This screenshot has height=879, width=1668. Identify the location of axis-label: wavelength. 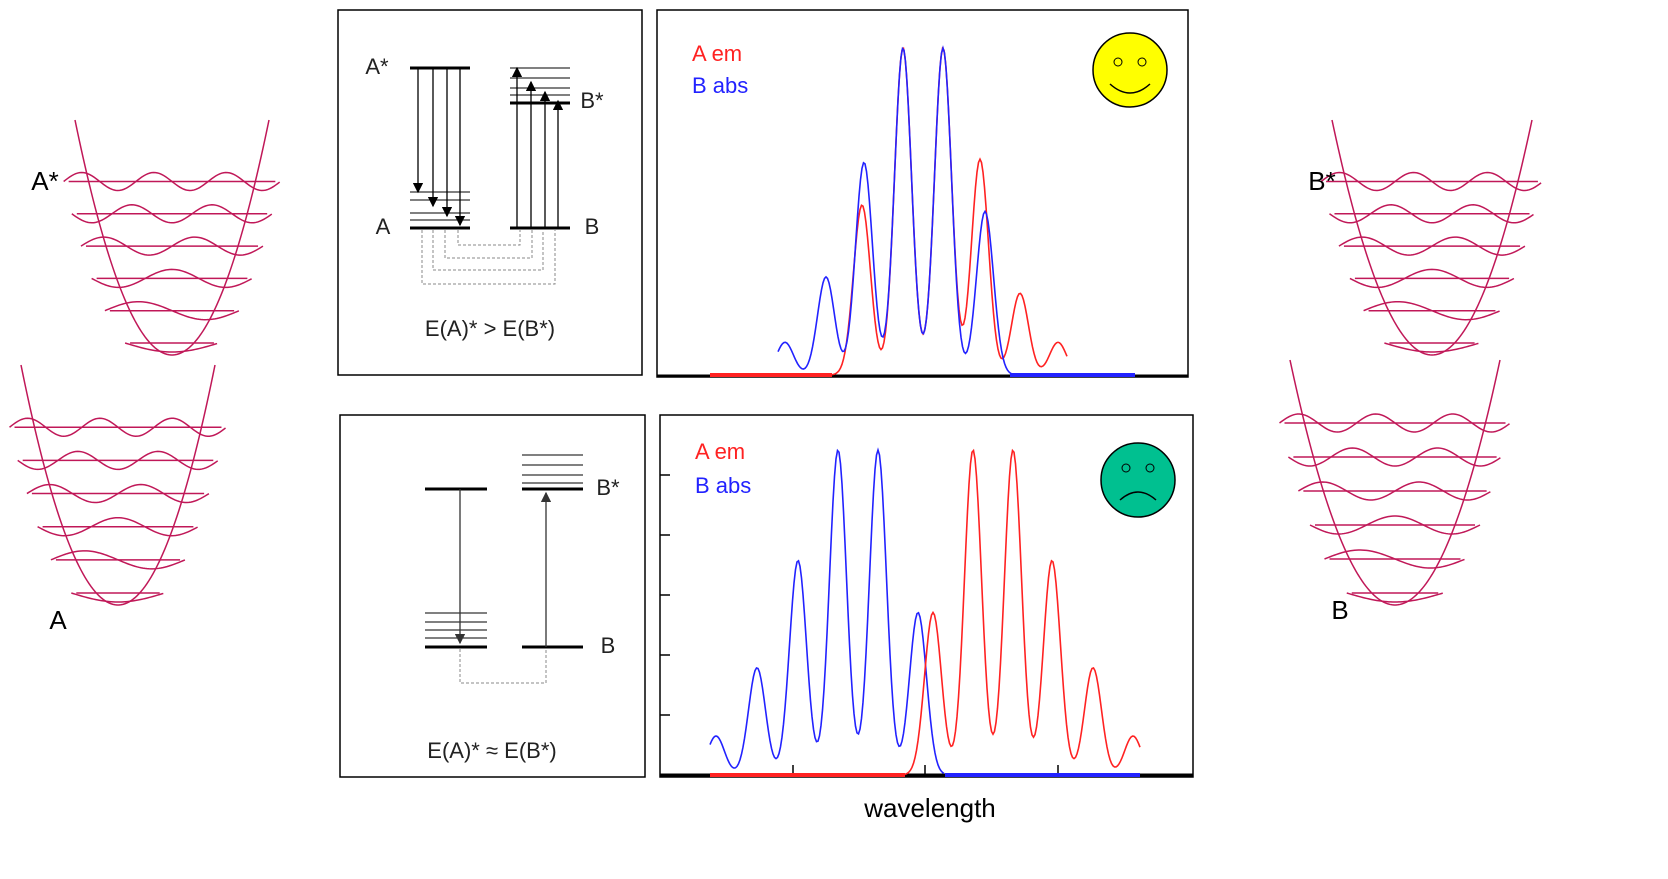
(929, 808).